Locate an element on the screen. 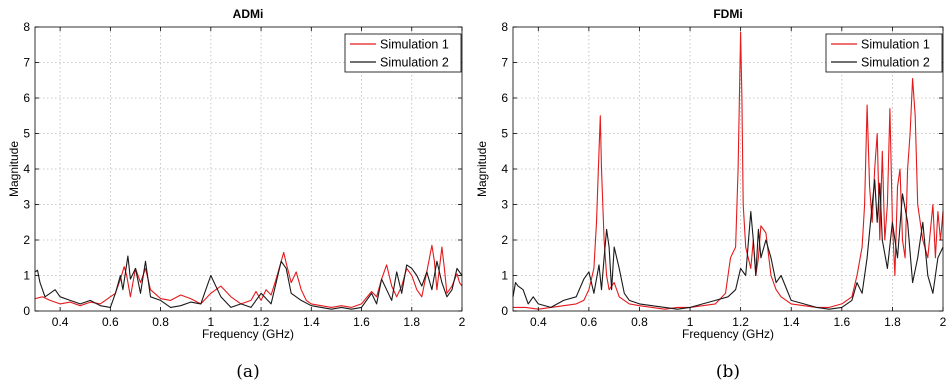  panel-a-series is located at coordinates (248, 277).